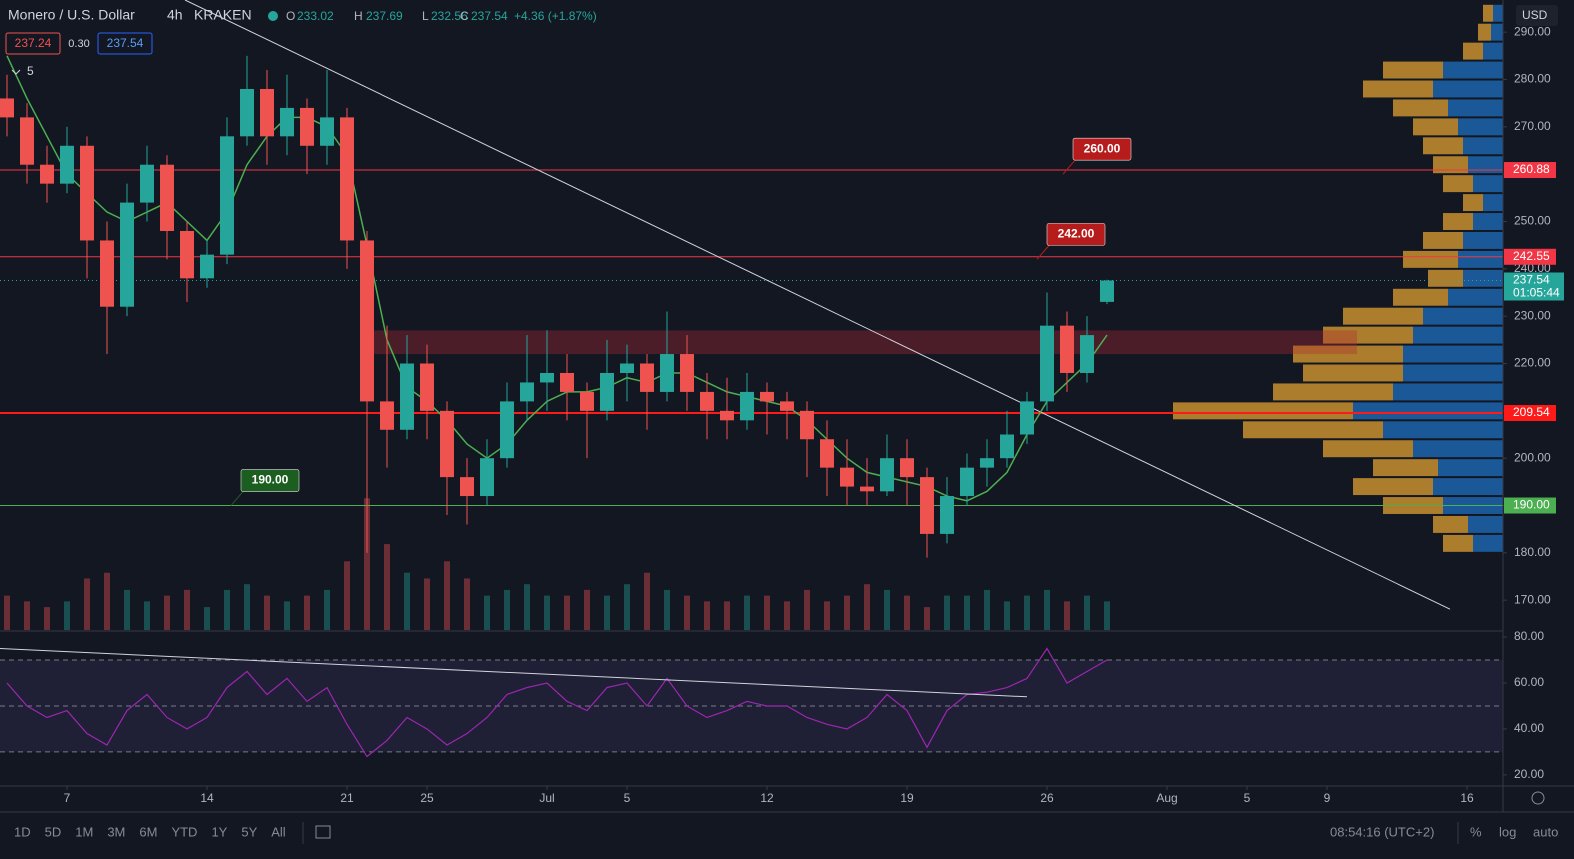 This screenshot has width=1574, height=859. What do you see at coordinates (1545, 831) in the screenshot?
I see `scale-option: auto` at bounding box center [1545, 831].